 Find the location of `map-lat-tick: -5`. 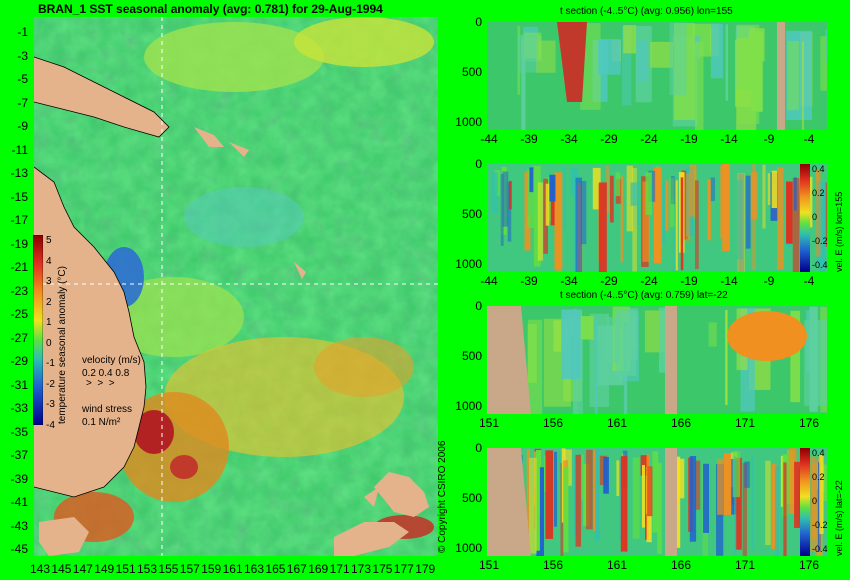

map-lat-tick: -5 is located at coordinates (22, 79).